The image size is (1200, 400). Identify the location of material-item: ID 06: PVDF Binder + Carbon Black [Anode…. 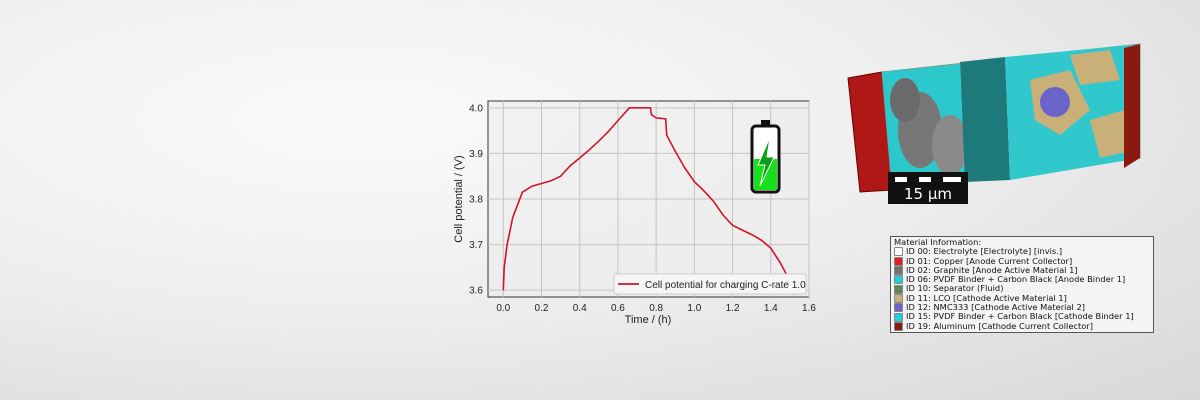
(1022, 279).